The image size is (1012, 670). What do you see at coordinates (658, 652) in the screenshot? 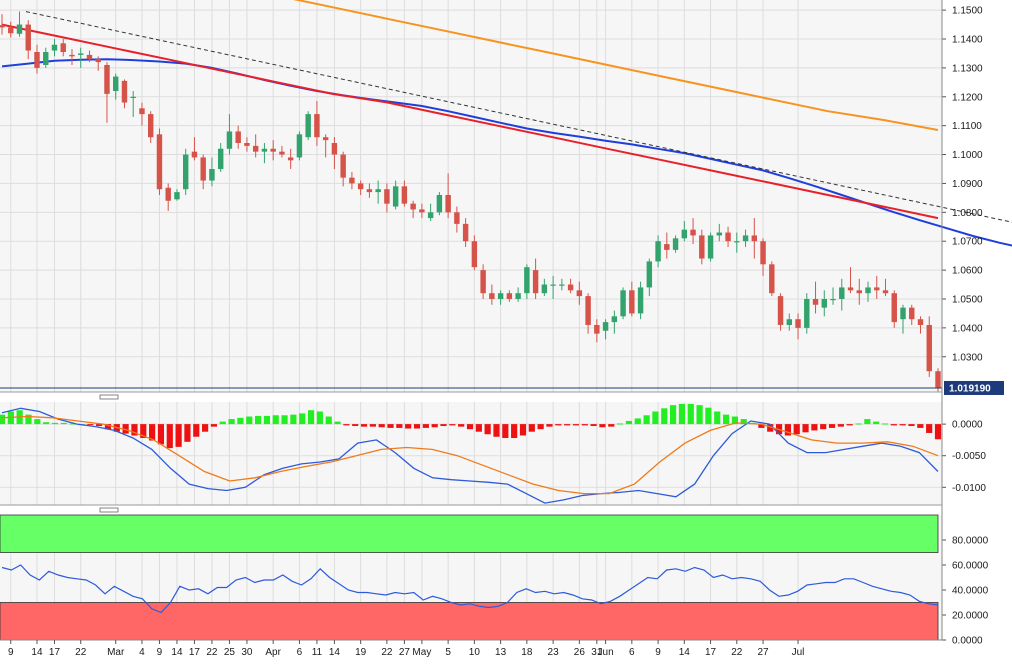
I see `x-tick-label: 9` at bounding box center [658, 652].